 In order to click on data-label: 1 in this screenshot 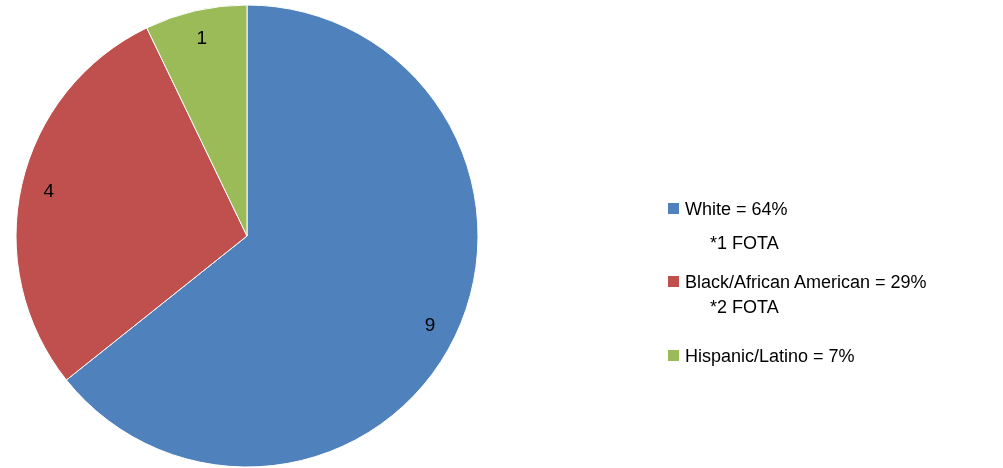, I will do `click(202, 38)`.